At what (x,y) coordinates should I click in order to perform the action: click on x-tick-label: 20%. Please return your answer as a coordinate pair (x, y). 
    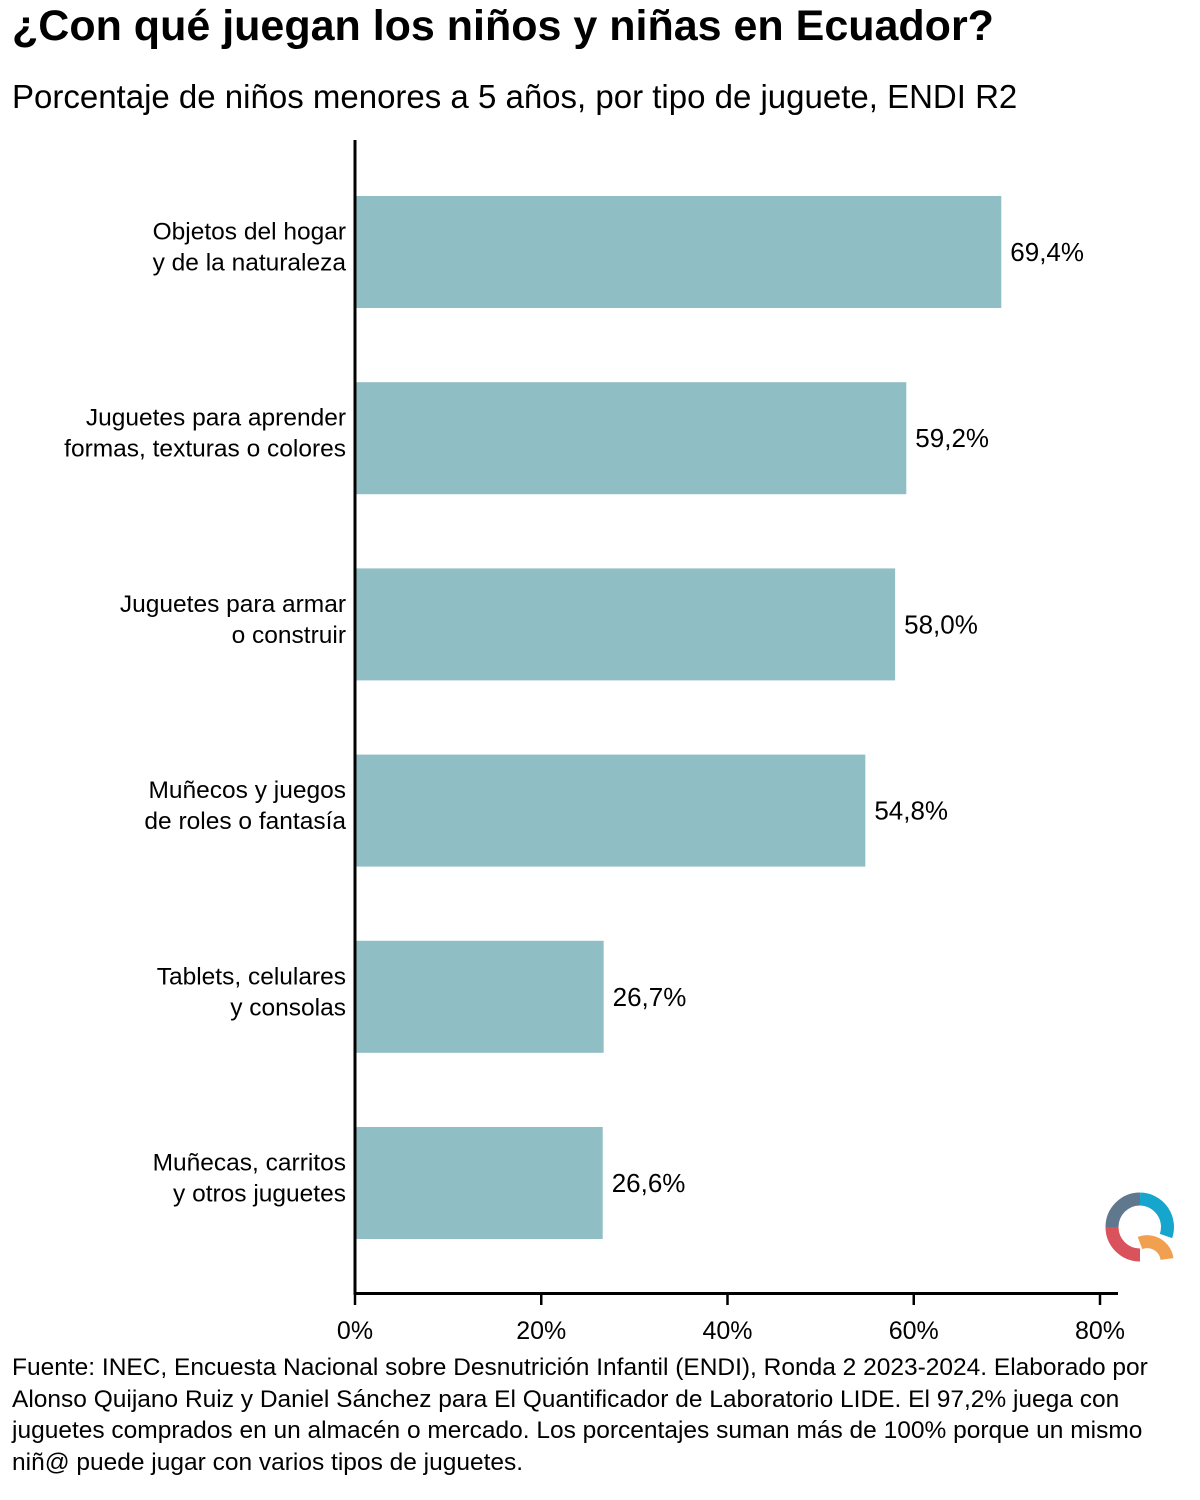
    Looking at the image, I should click on (541, 1331).